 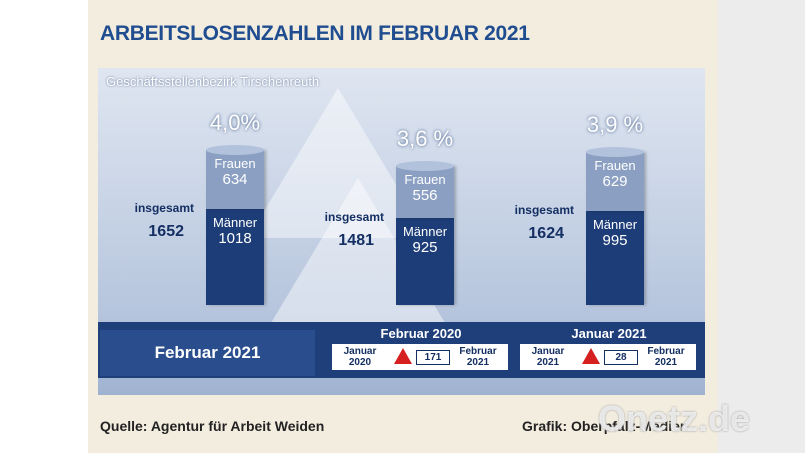 I want to click on comparison-row: Januar 2020 171 Februar 2021, so click(x=420, y=357).